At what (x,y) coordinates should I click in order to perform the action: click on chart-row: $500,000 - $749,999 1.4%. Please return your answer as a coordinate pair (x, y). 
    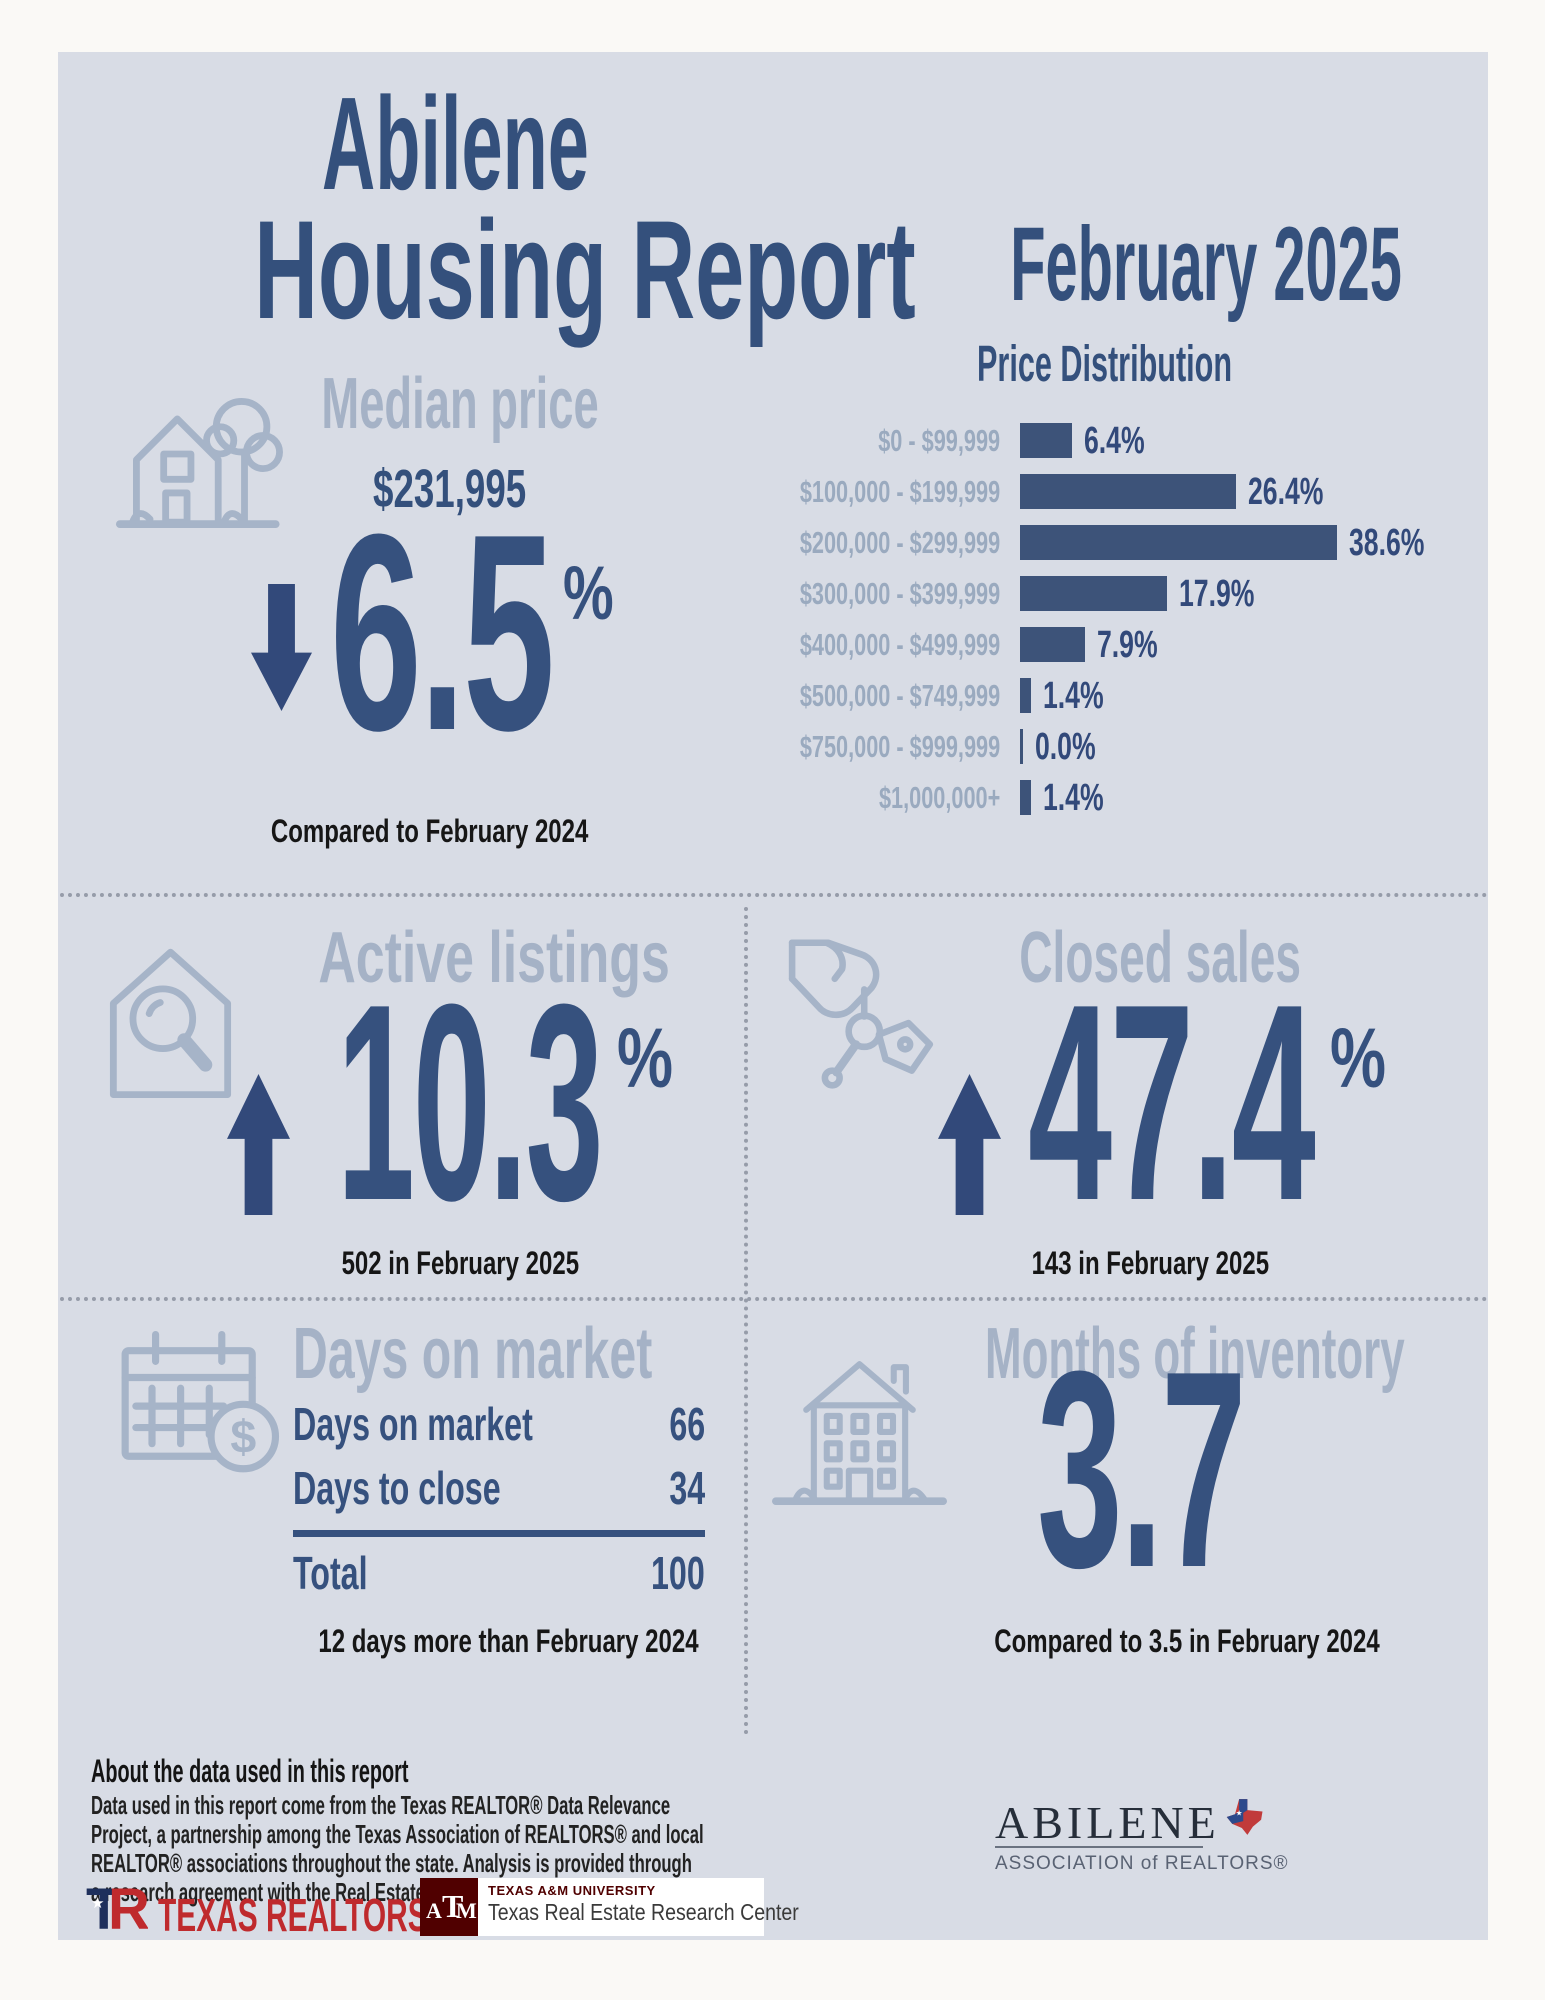
    Looking at the image, I should click on (1040, 695).